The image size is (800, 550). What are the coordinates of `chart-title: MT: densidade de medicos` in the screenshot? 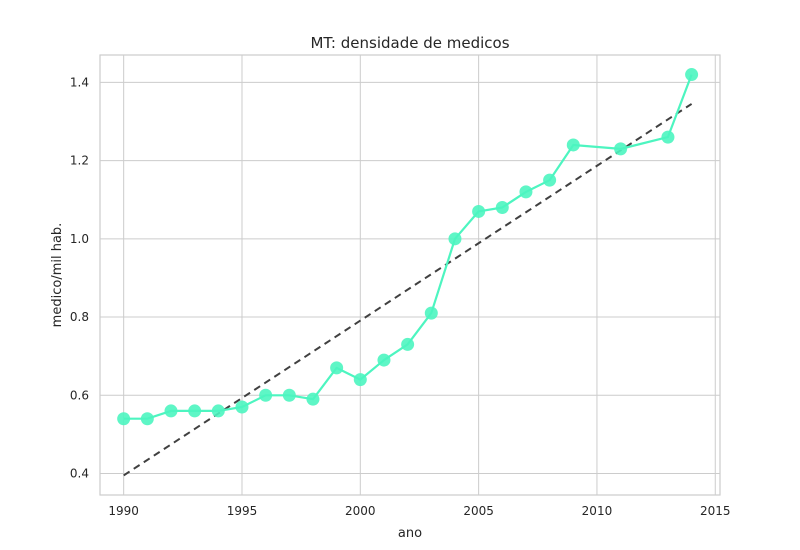 It's located at (409, 43).